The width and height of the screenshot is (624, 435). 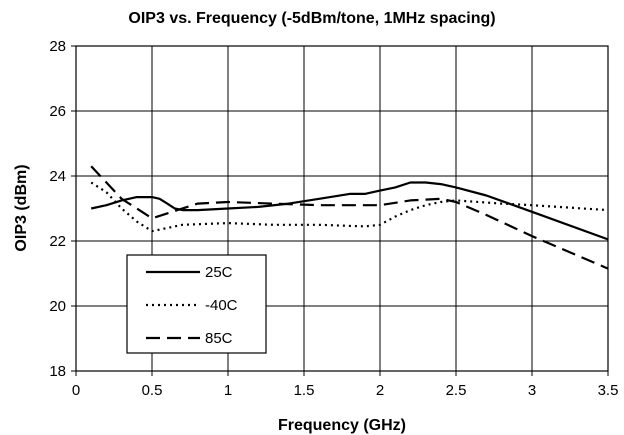 What do you see at coordinates (456, 390) in the screenshot?
I see `x-tick-label: 2.5` at bounding box center [456, 390].